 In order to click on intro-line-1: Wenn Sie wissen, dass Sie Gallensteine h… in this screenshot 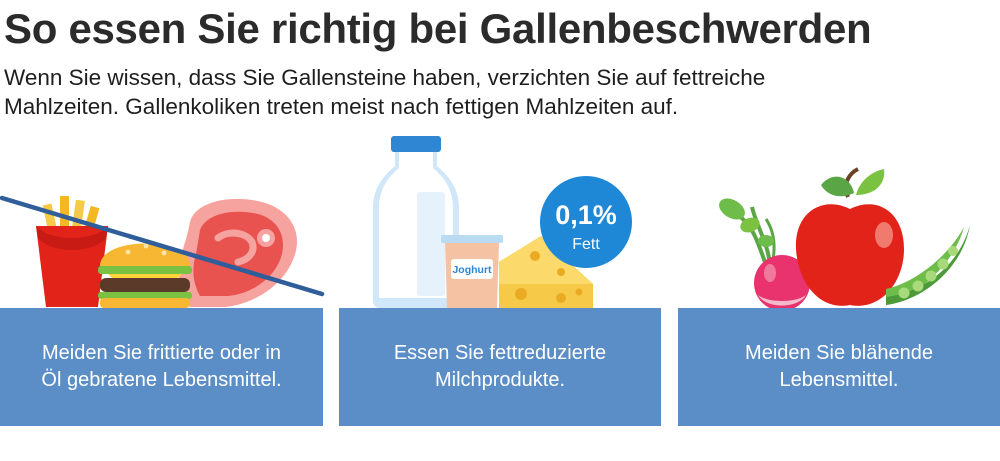, I will do `click(499, 77)`.